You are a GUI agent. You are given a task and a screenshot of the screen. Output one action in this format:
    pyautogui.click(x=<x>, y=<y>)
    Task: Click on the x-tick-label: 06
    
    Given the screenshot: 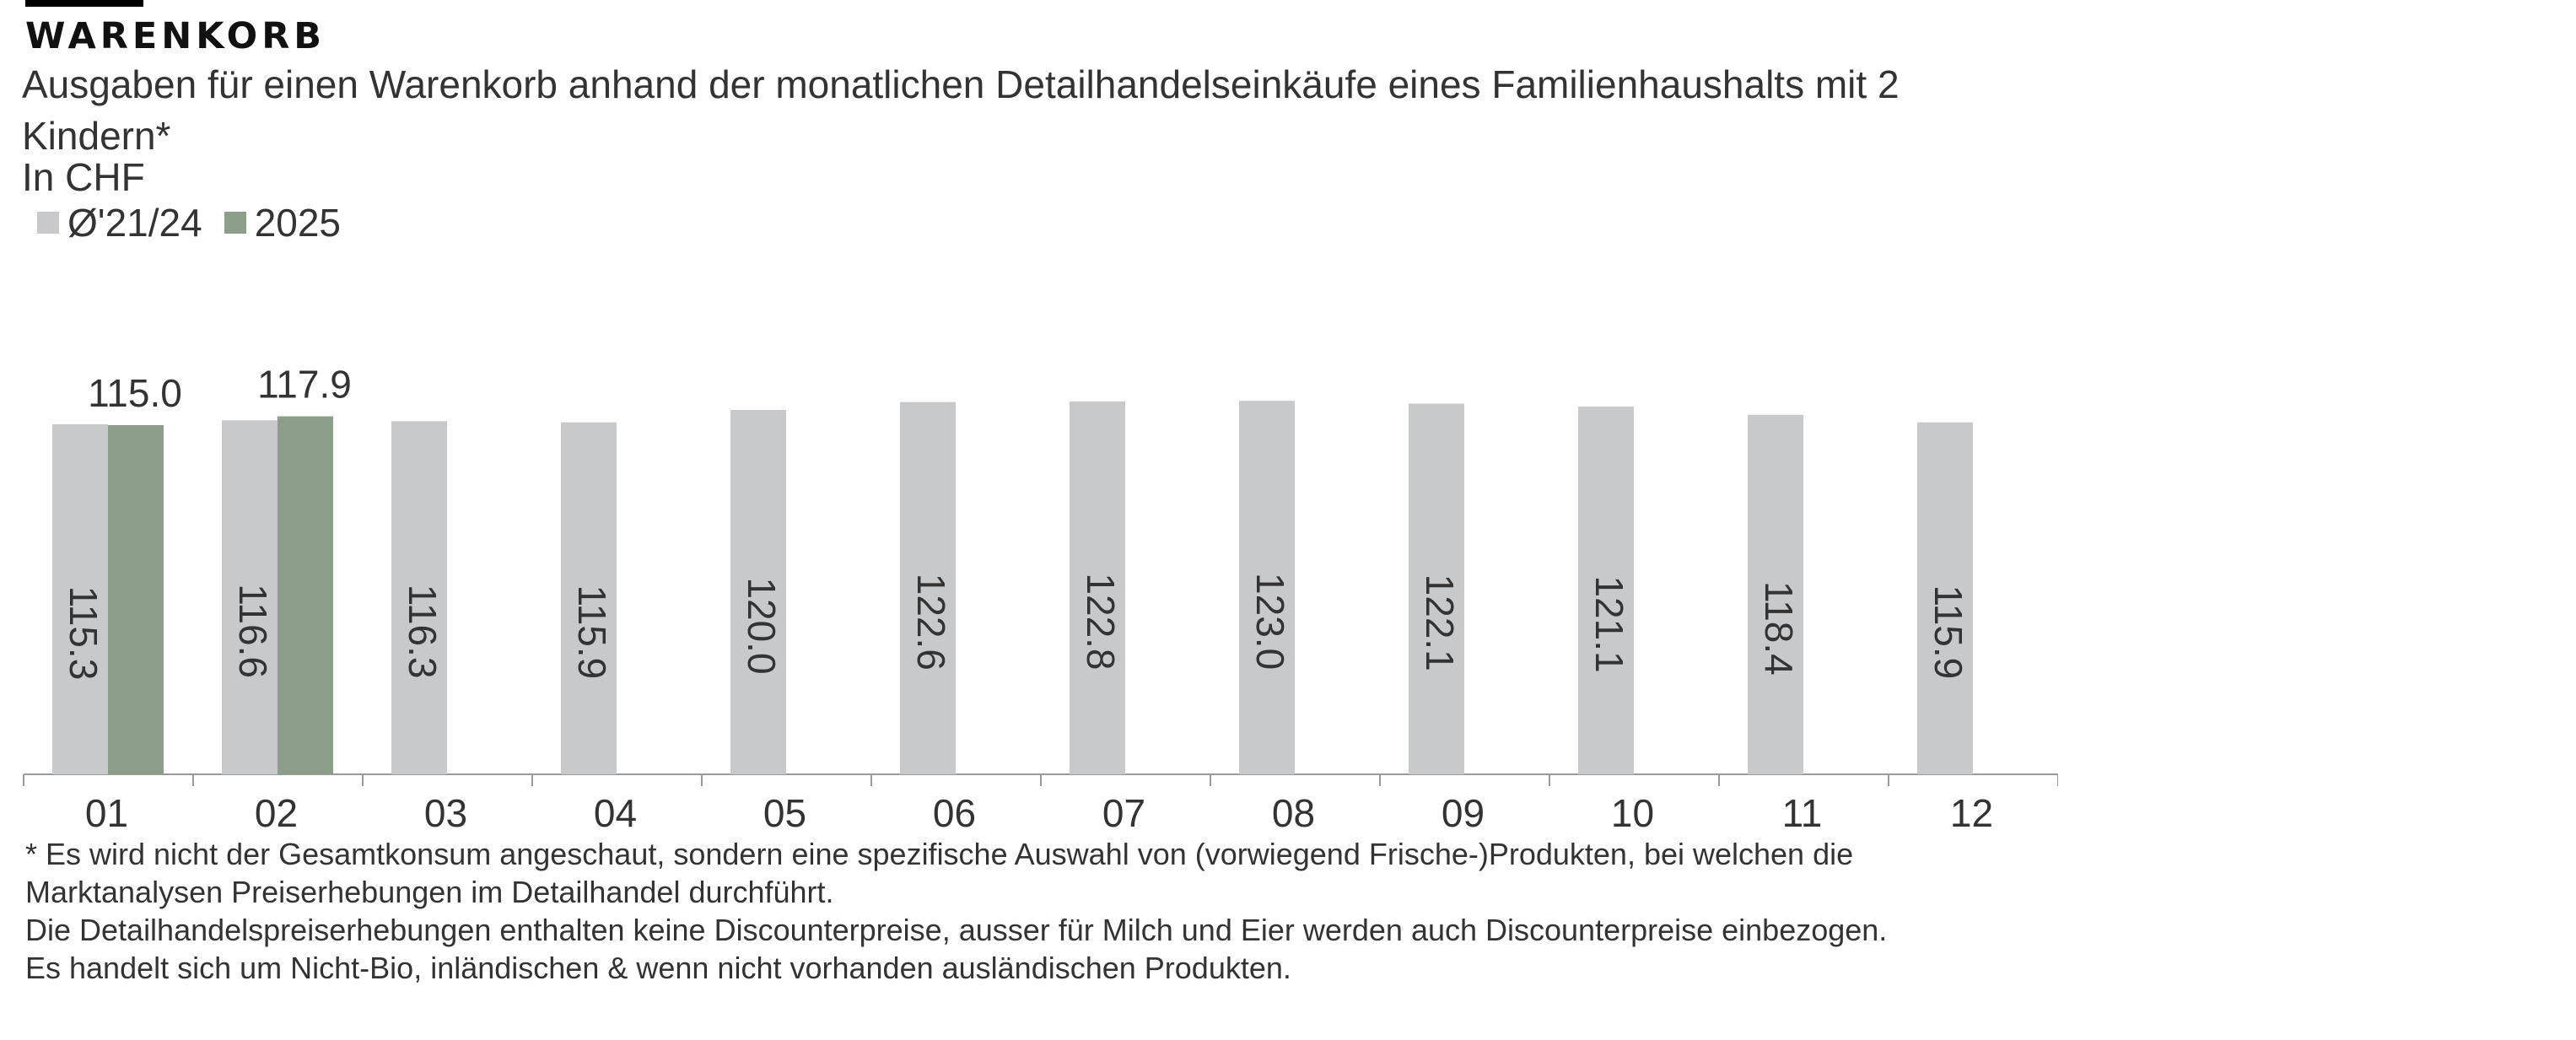 What is the action you would take?
    pyautogui.click(x=954, y=813)
    